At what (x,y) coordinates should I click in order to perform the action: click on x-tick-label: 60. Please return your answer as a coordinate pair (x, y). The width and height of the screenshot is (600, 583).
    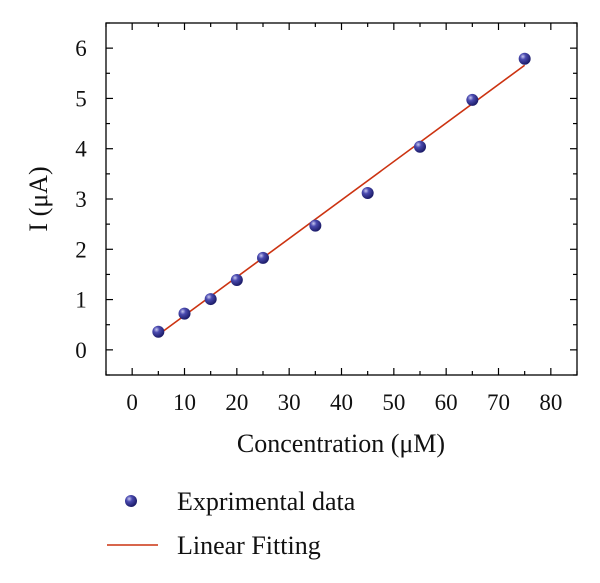
    Looking at the image, I should click on (446, 402).